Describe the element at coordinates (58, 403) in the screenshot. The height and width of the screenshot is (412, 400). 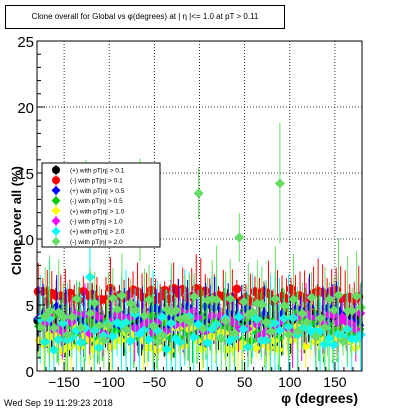
I see `timestamp: Wed Sep 19 11:29:23 2018` at that location.